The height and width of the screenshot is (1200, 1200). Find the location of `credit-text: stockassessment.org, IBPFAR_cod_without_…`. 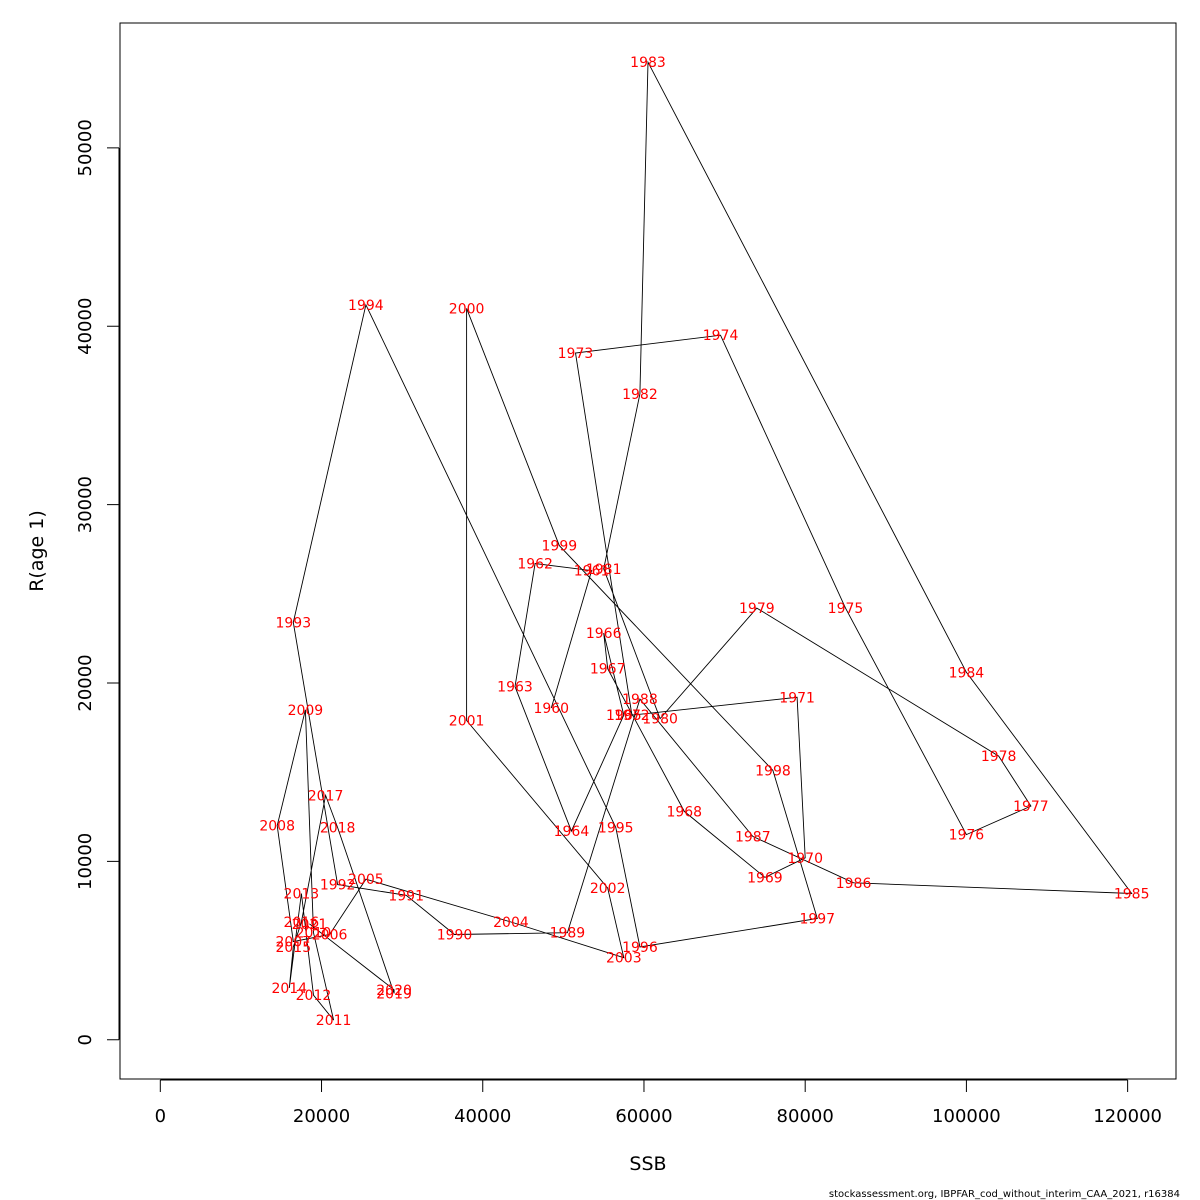

credit-text: stockassessment.org, IBPFAR_cod_without_… is located at coordinates (1004, 1194).